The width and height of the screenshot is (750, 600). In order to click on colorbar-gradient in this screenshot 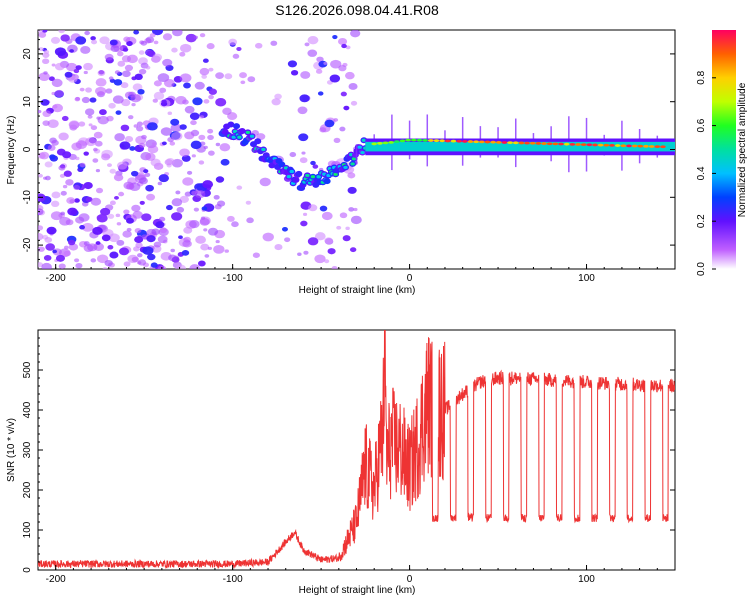, I will do `click(724, 149)`.